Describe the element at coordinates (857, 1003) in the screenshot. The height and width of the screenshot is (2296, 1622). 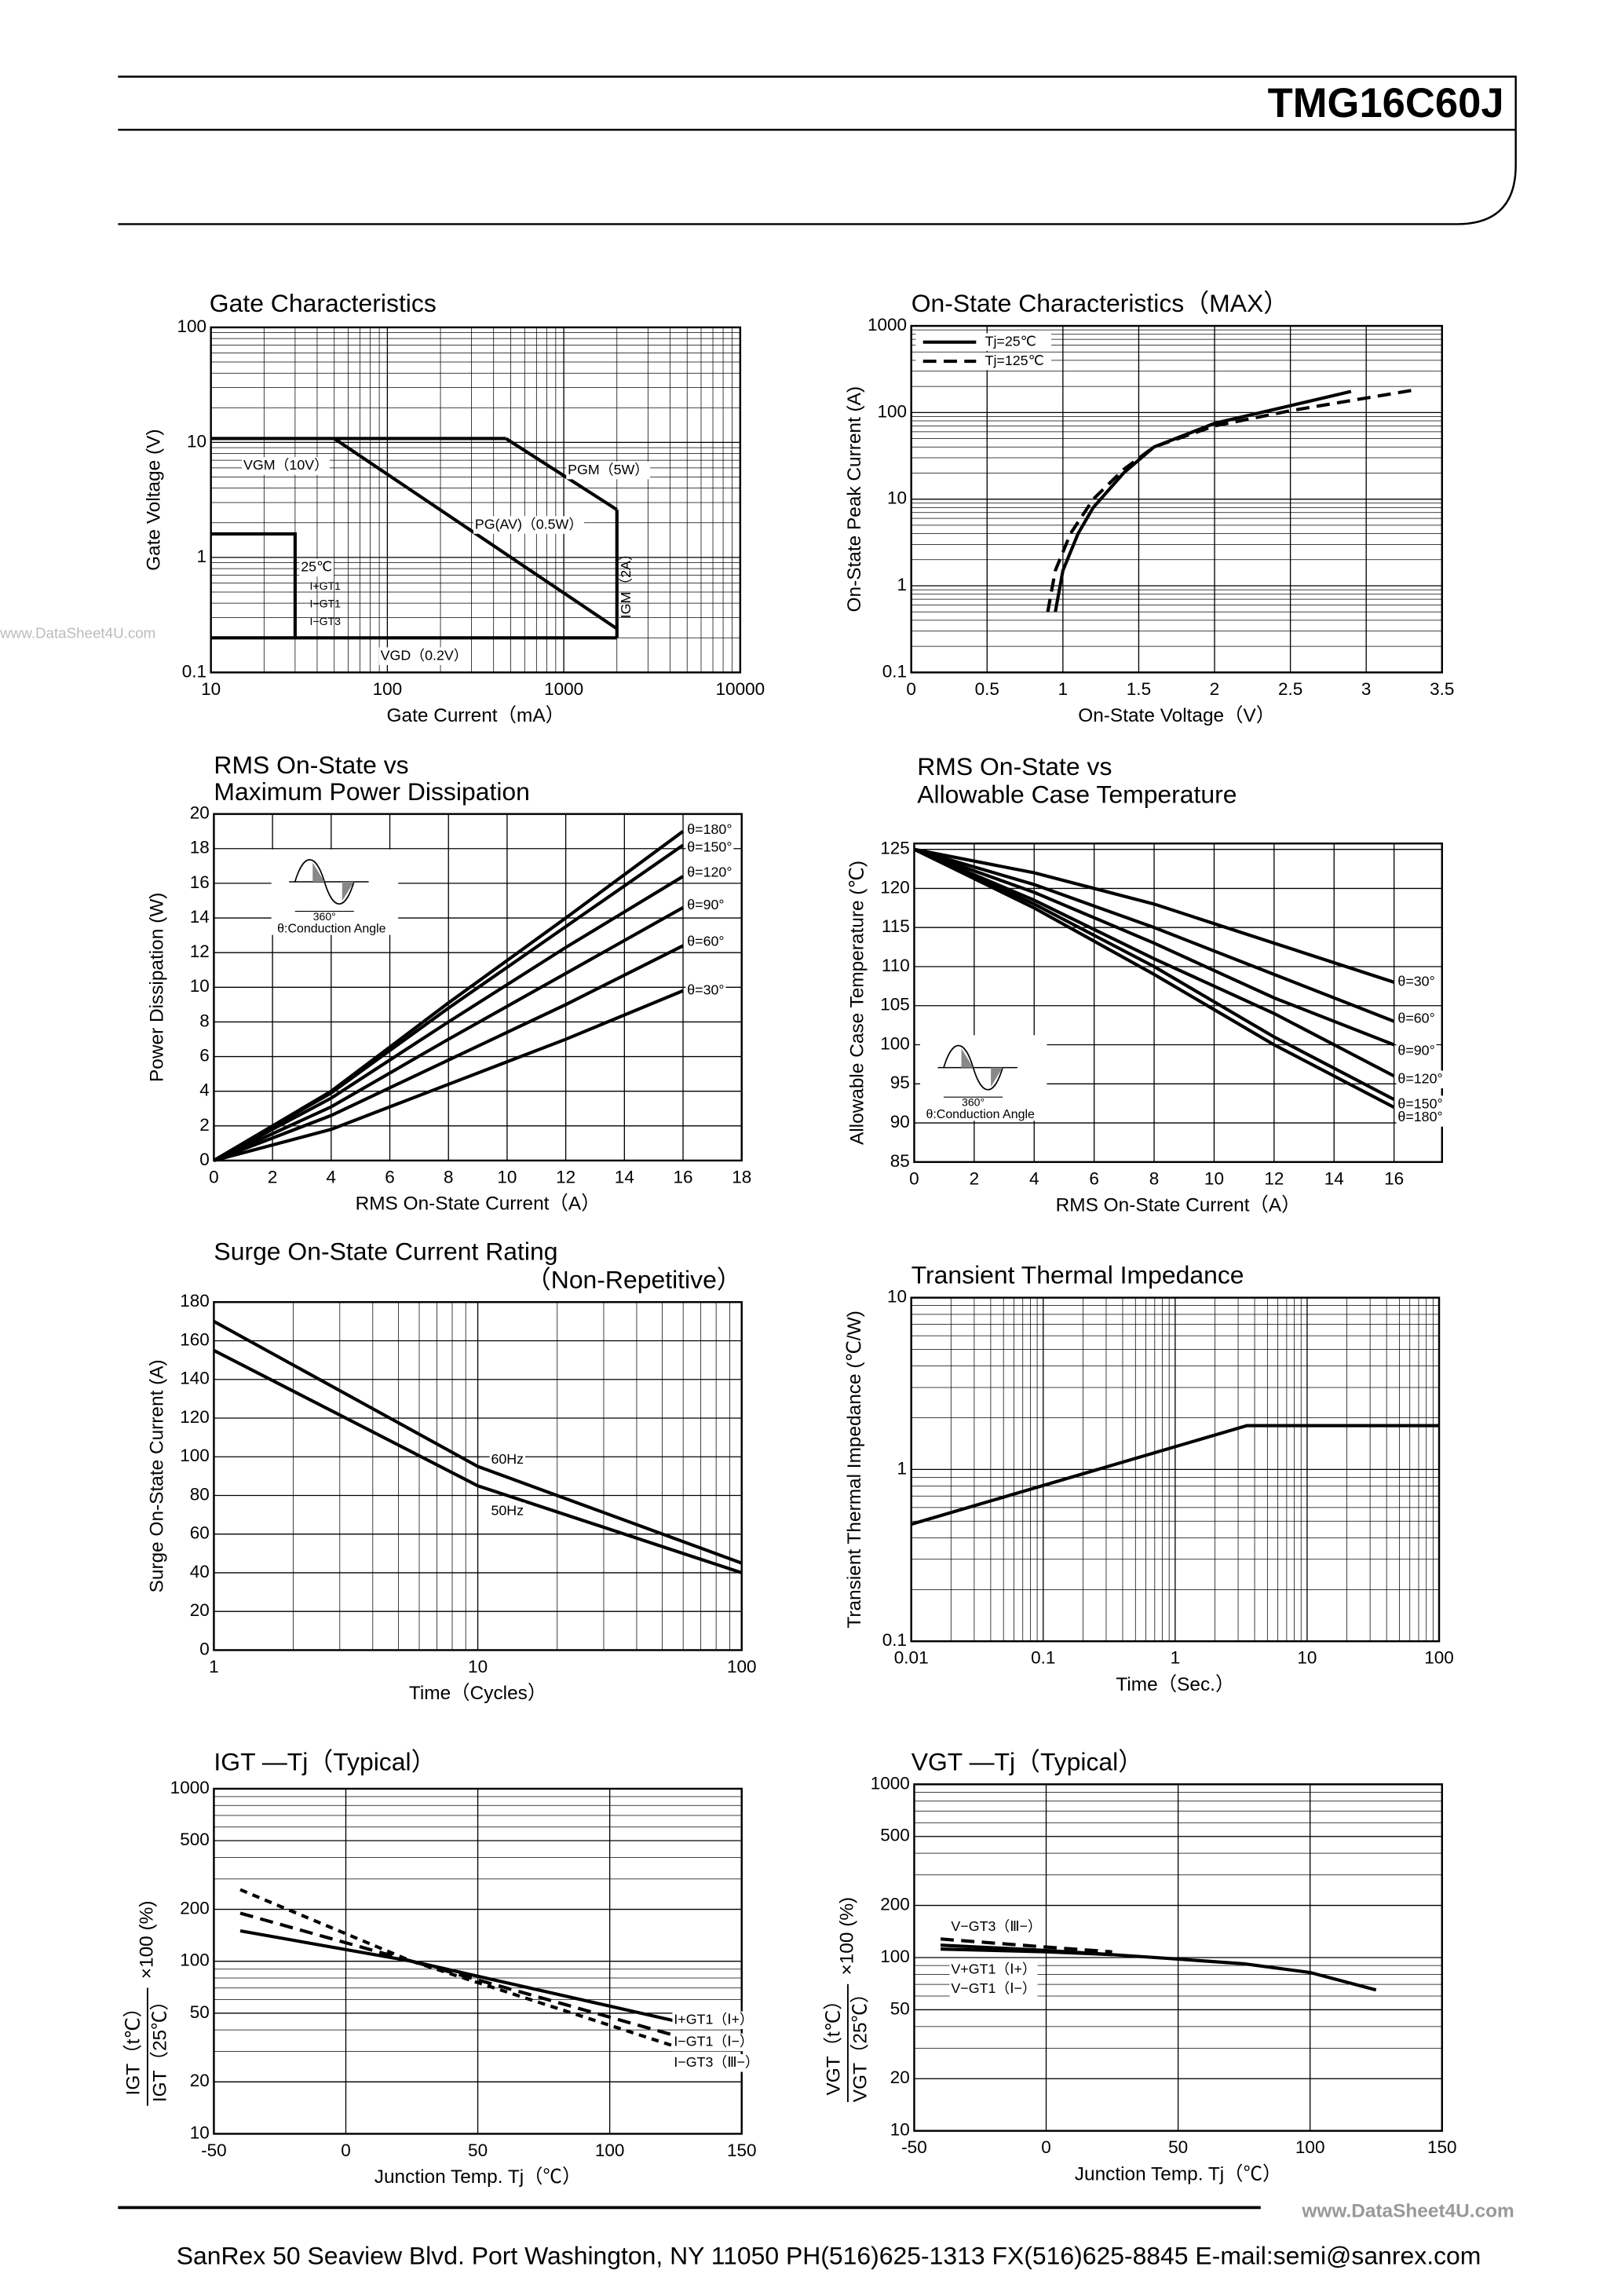
I see `y-axis-label: Allowable Case Temperature (℃)` at that location.